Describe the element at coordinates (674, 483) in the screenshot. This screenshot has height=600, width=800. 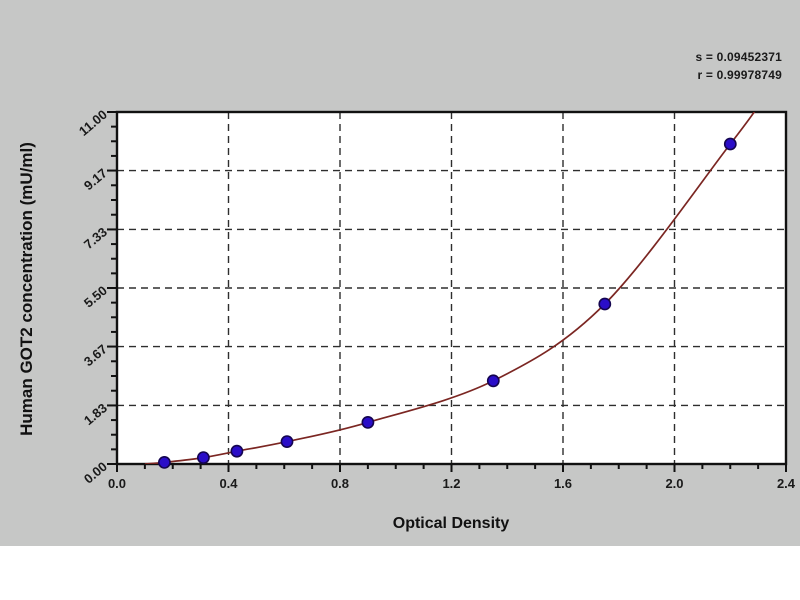
I see `svg-text: 2.0` at that location.